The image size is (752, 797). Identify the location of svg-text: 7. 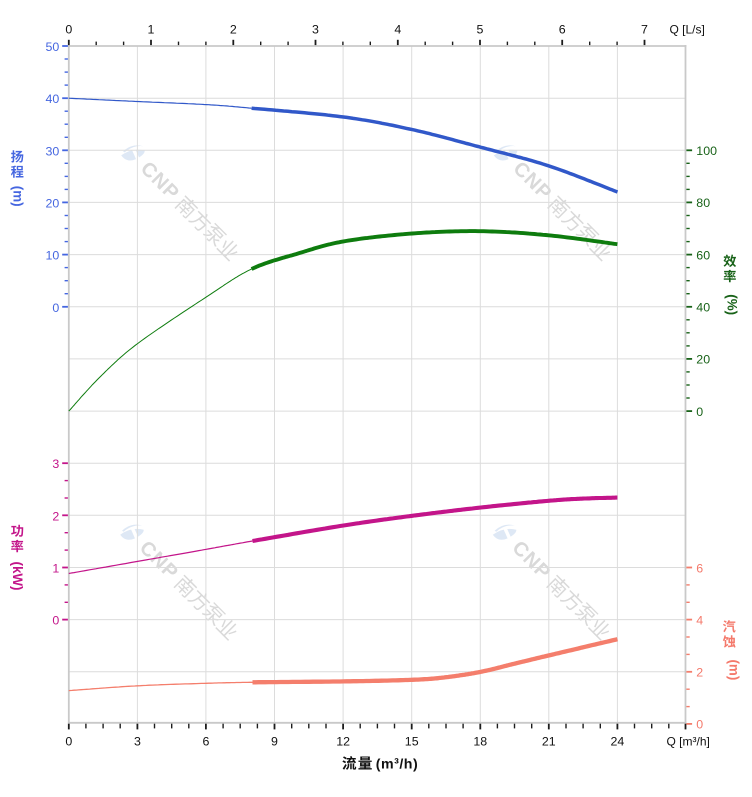
(644, 29).